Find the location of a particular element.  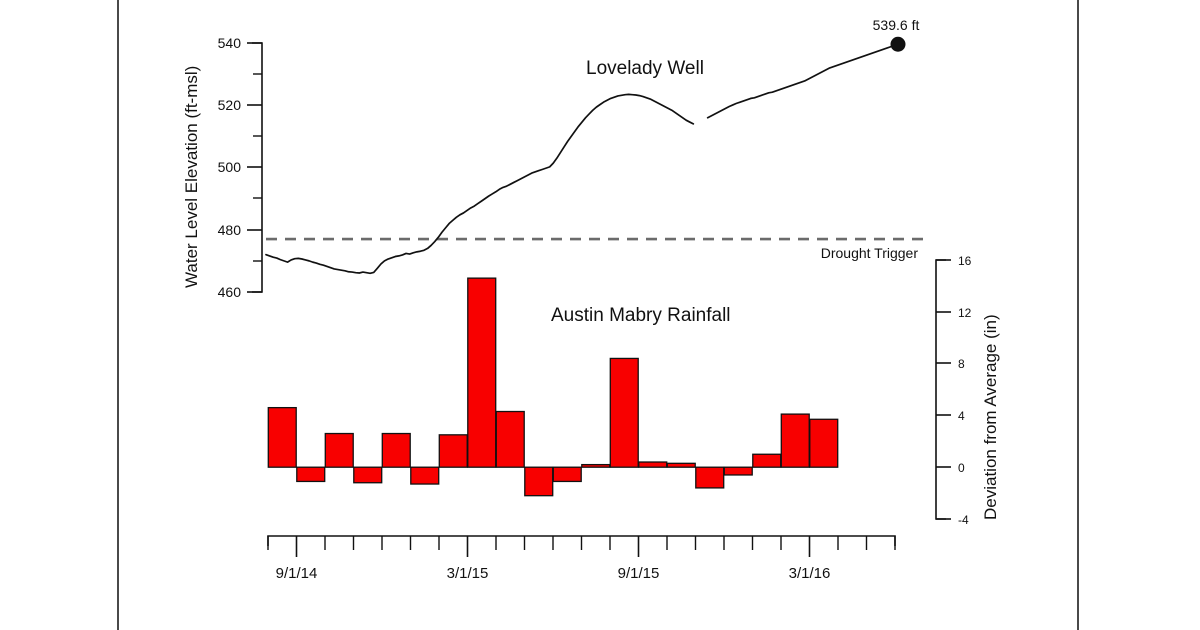

right-tick-label-4: 4 is located at coordinates (961, 416).